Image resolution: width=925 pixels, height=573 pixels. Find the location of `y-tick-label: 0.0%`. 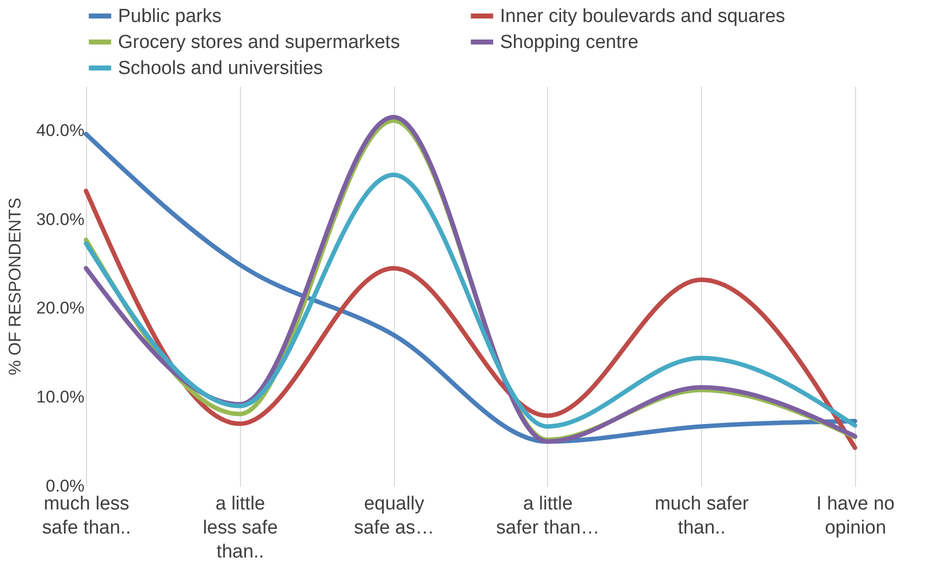

y-tick-label: 0.0% is located at coordinates (65, 486).